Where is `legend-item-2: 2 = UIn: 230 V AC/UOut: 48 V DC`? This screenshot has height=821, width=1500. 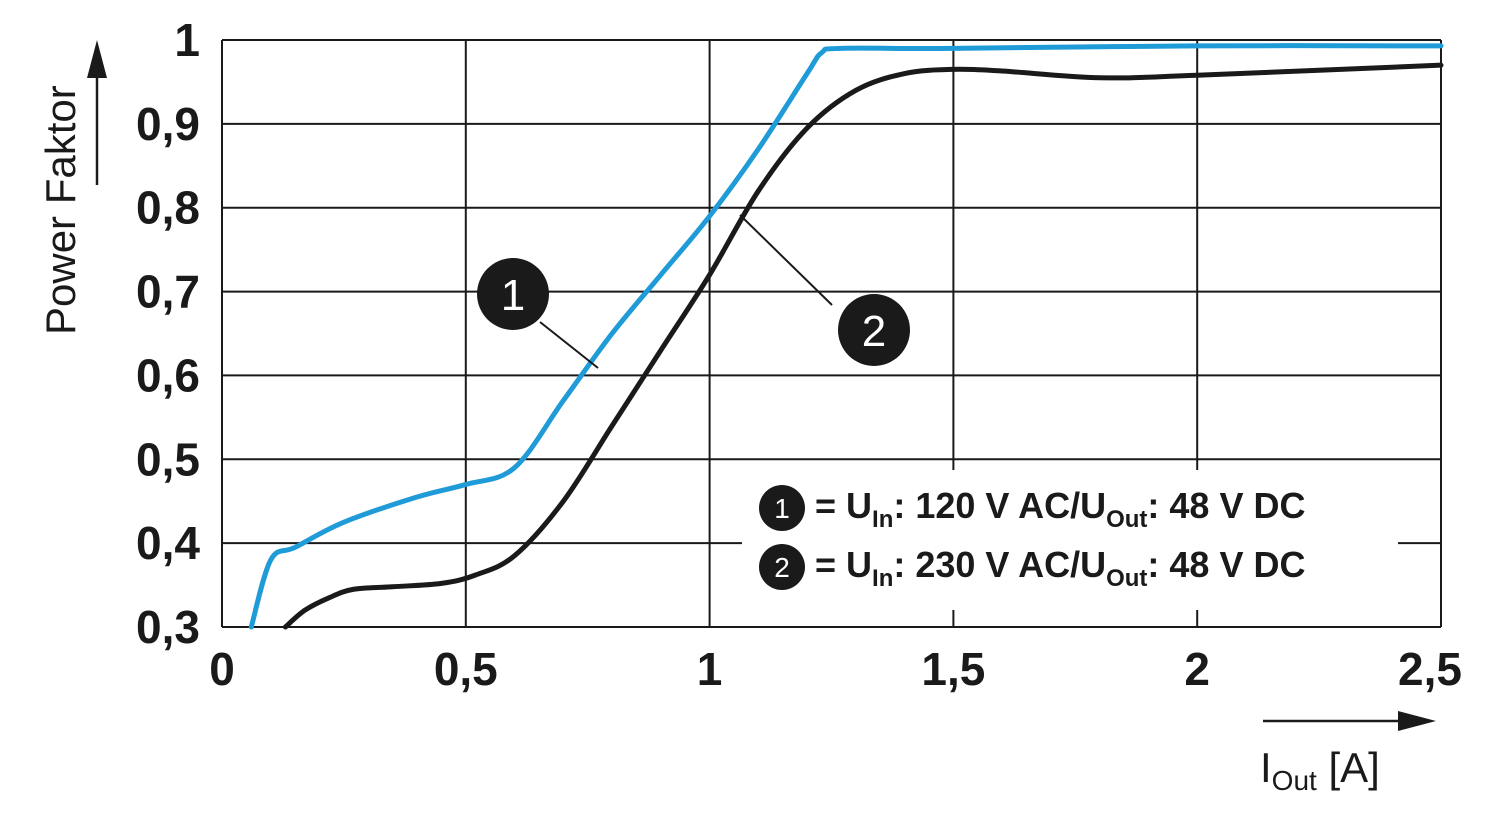
legend-item-2: 2 = UIn: 230 V AC/UOut: 48 V DC is located at coordinates (1032, 568).